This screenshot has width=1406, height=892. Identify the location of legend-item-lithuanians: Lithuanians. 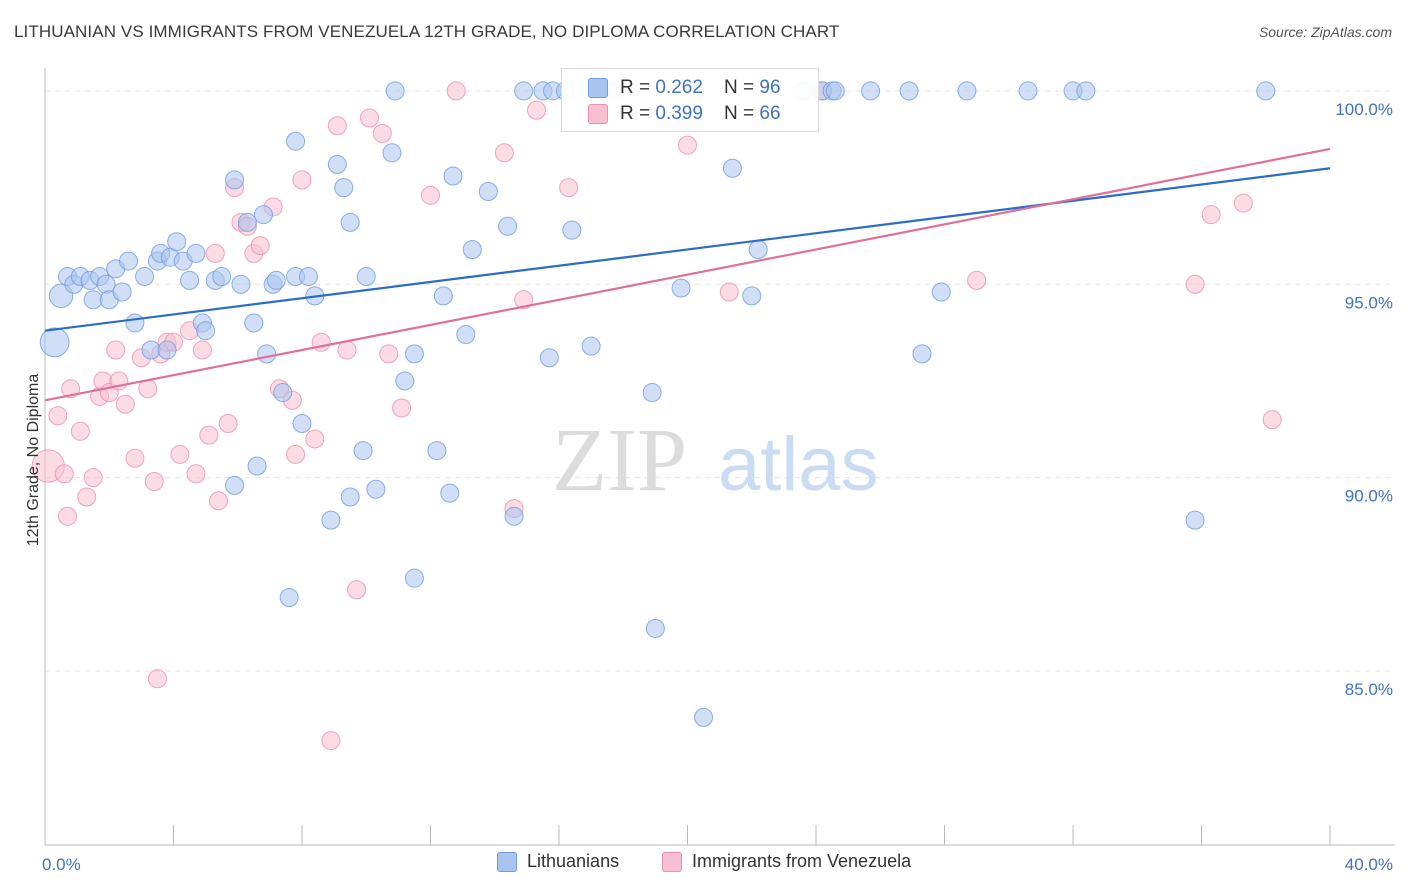
(558, 861).